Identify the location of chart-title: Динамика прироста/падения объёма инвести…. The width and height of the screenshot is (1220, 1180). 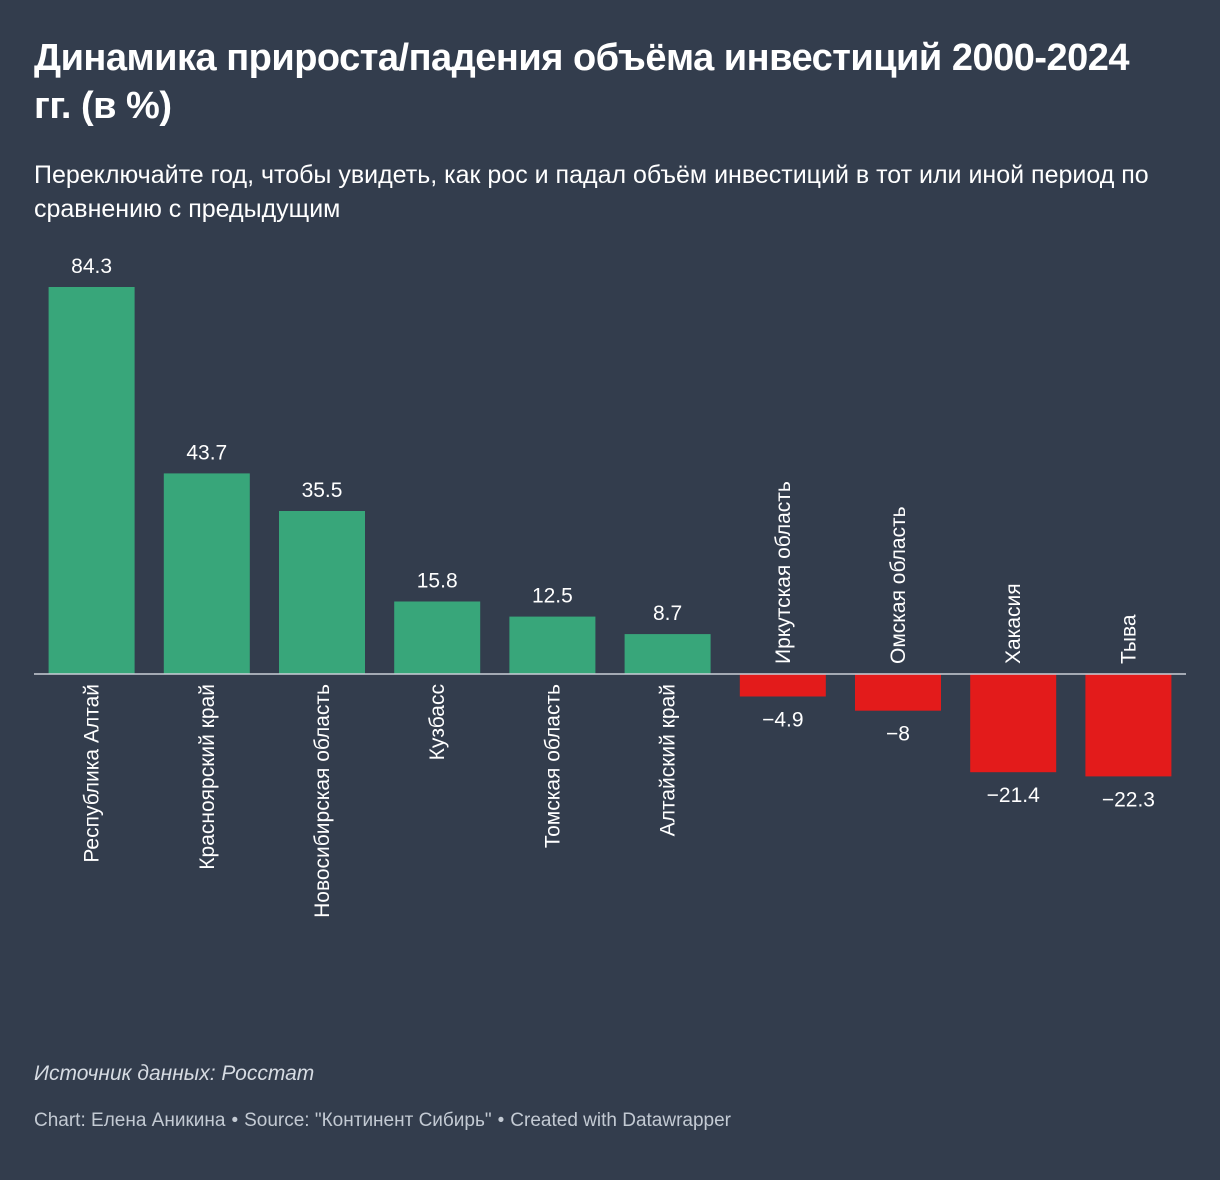
(582, 82).